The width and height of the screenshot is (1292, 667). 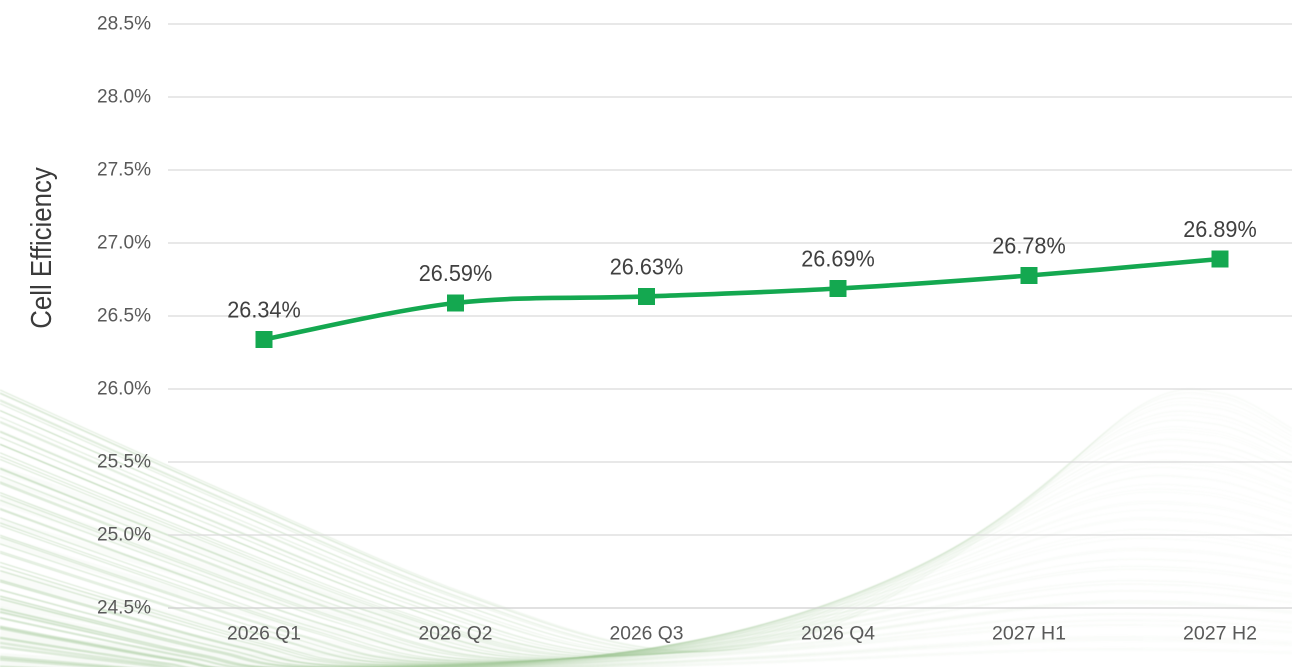 I want to click on svg-text: 26.59%, so click(x=456, y=273).